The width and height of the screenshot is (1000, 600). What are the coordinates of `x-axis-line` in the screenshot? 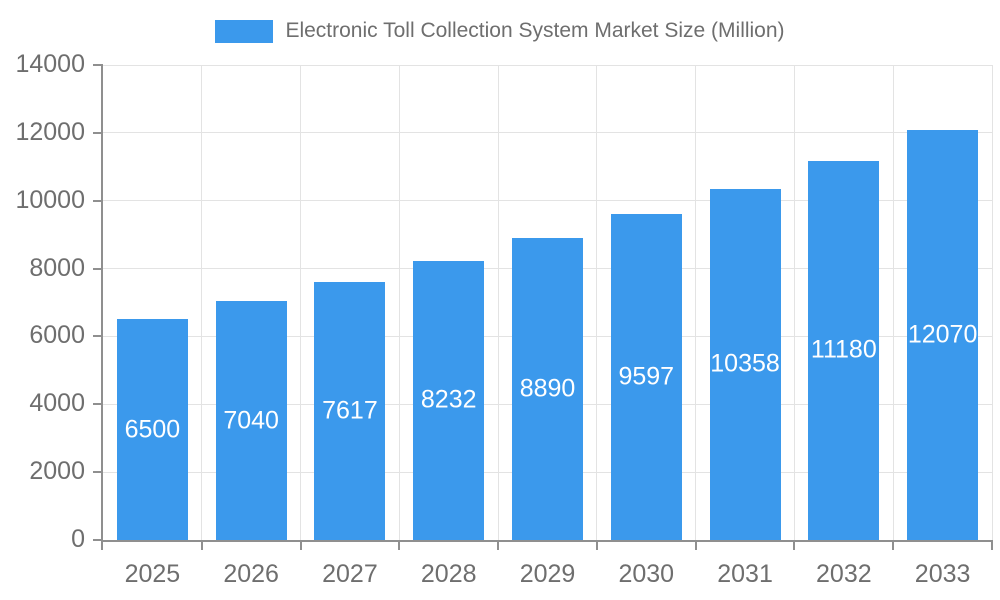 It's located at (546, 541).